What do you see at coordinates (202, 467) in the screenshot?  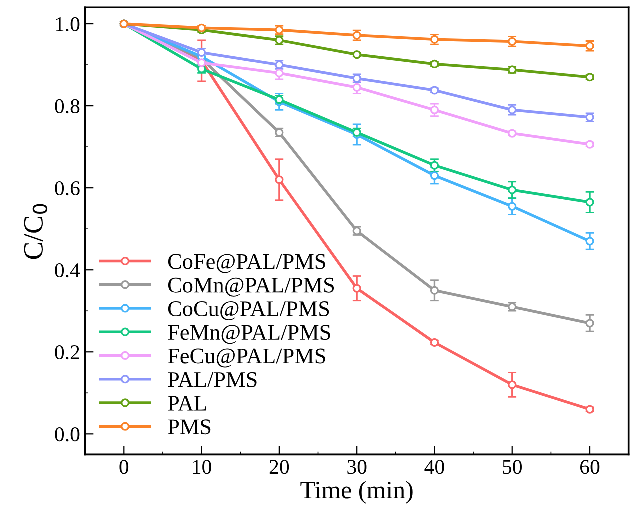 I see `x-tick-label: 10` at bounding box center [202, 467].